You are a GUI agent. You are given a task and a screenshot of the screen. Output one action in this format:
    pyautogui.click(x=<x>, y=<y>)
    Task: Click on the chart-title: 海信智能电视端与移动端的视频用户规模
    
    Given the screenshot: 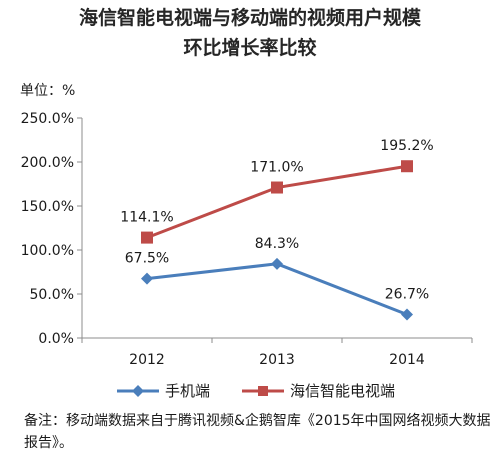 What is the action you would take?
    pyautogui.click(x=249, y=18)
    